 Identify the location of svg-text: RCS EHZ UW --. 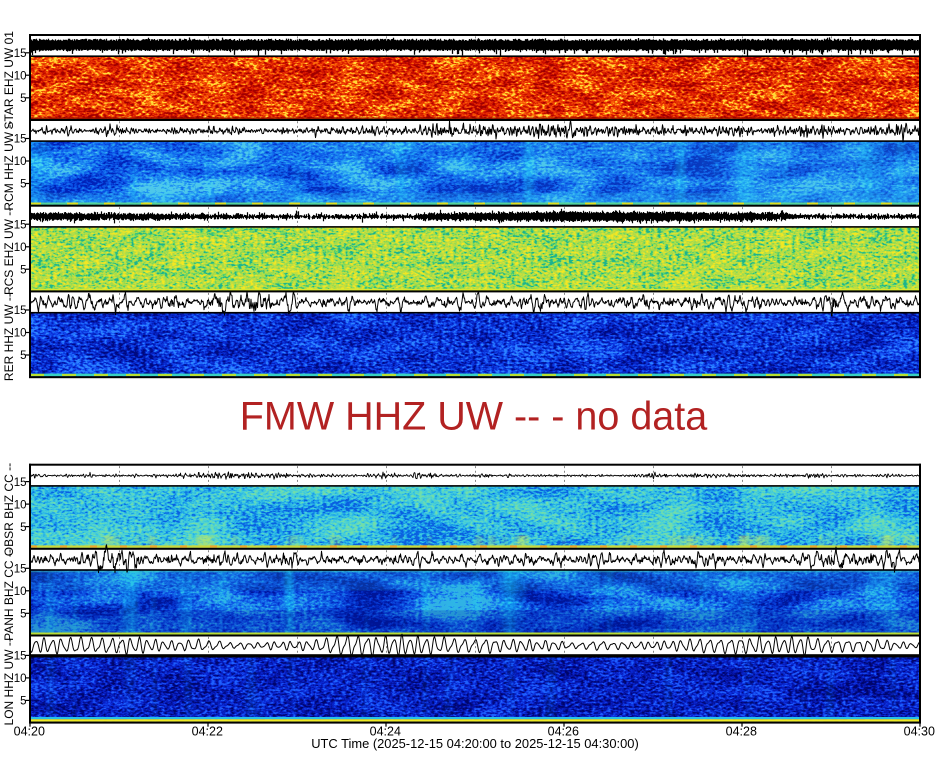
(9, 251).